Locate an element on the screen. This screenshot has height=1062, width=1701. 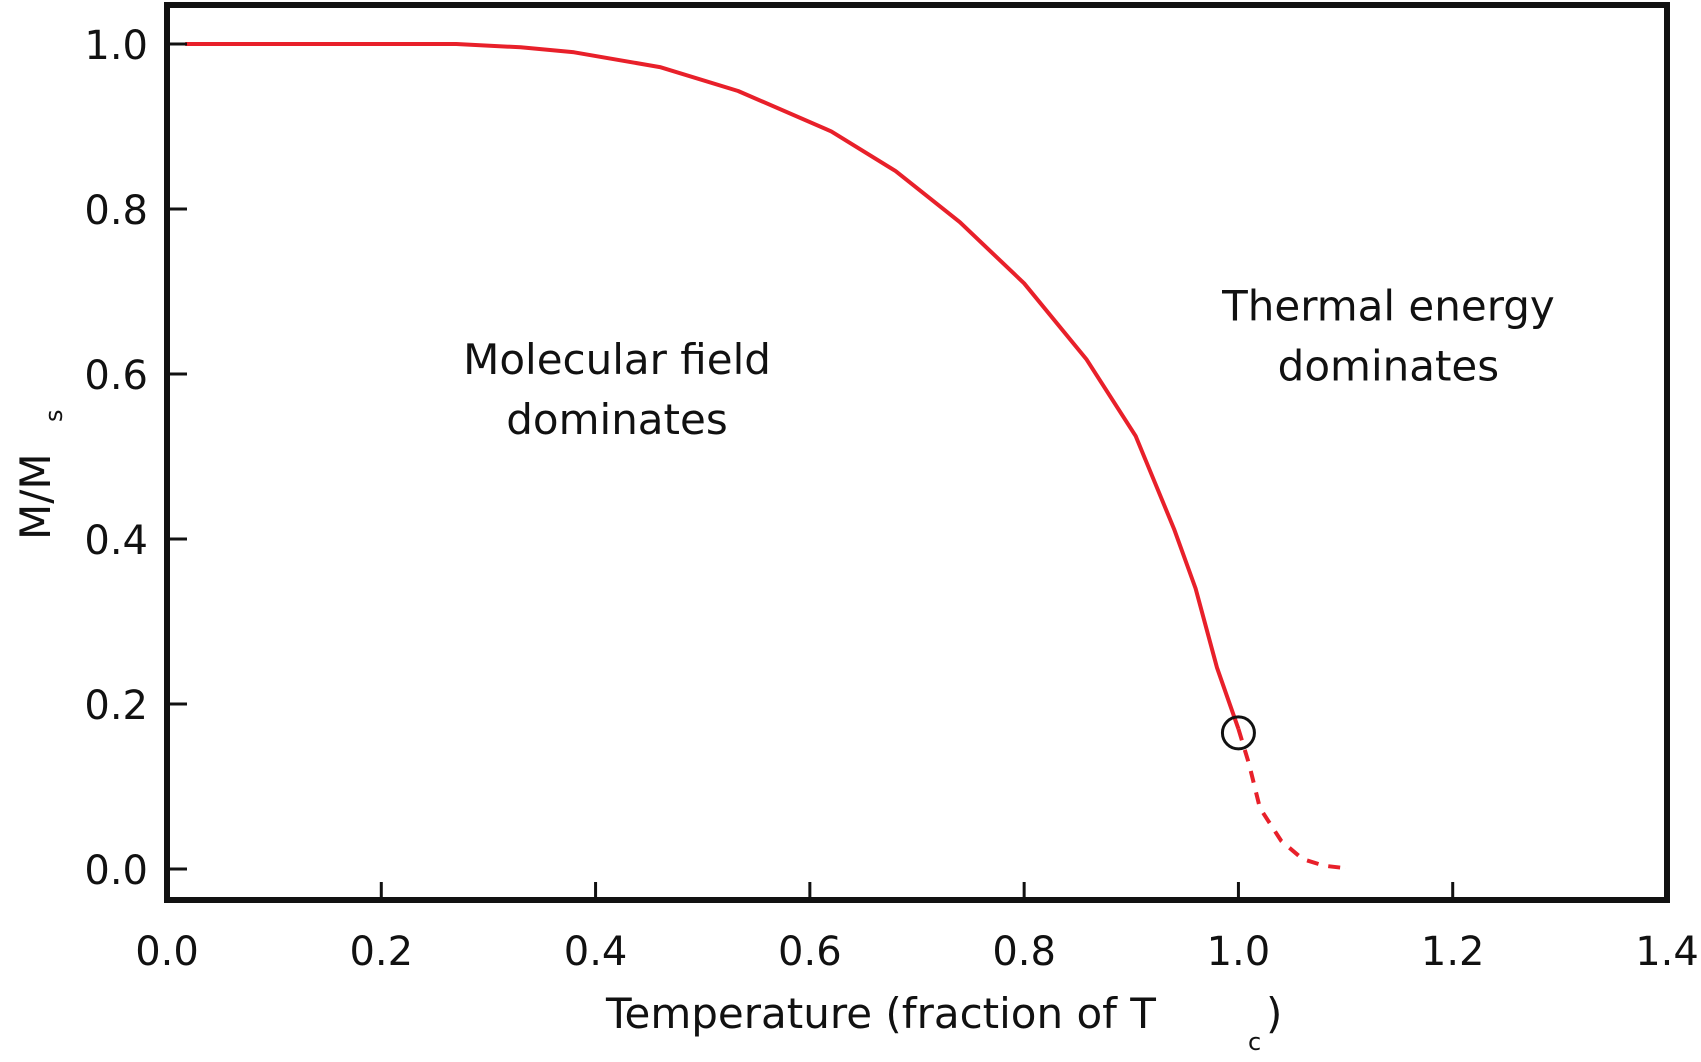
y-tick-label: 0.6 is located at coordinates (116, 376).